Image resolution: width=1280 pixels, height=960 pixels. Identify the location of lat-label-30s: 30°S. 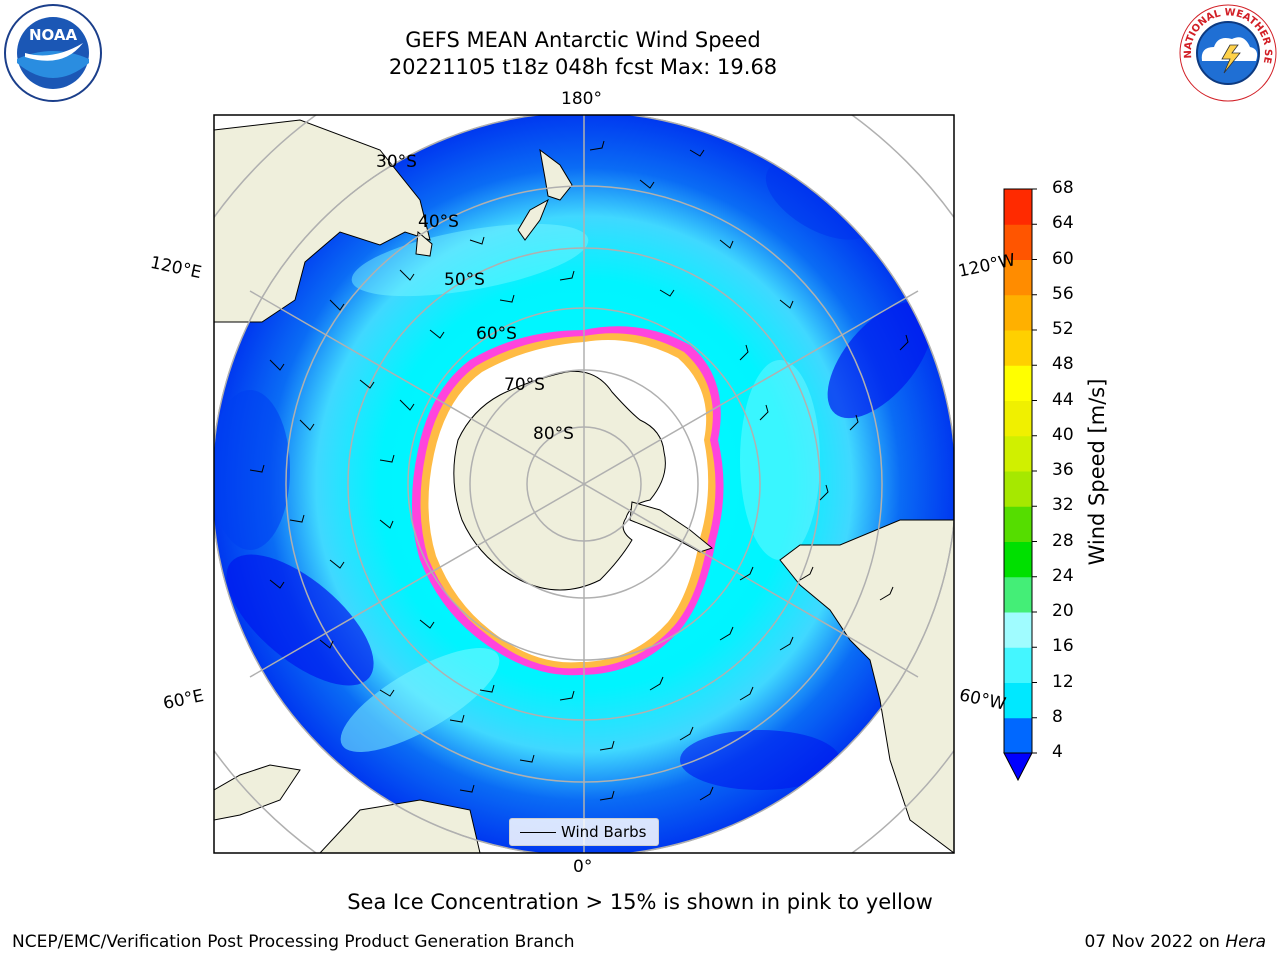
(396, 162).